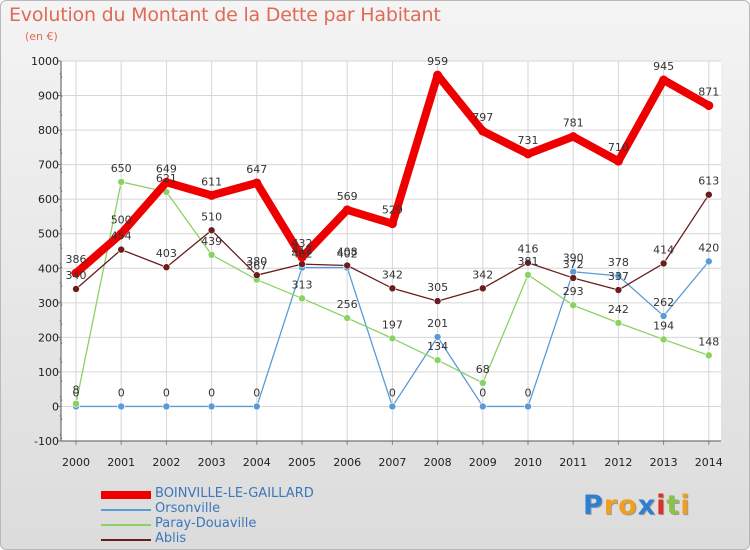 This screenshot has width=750, height=550. Describe the element at coordinates (673, 505) in the screenshot. I see `logo-letter: t` at that location.